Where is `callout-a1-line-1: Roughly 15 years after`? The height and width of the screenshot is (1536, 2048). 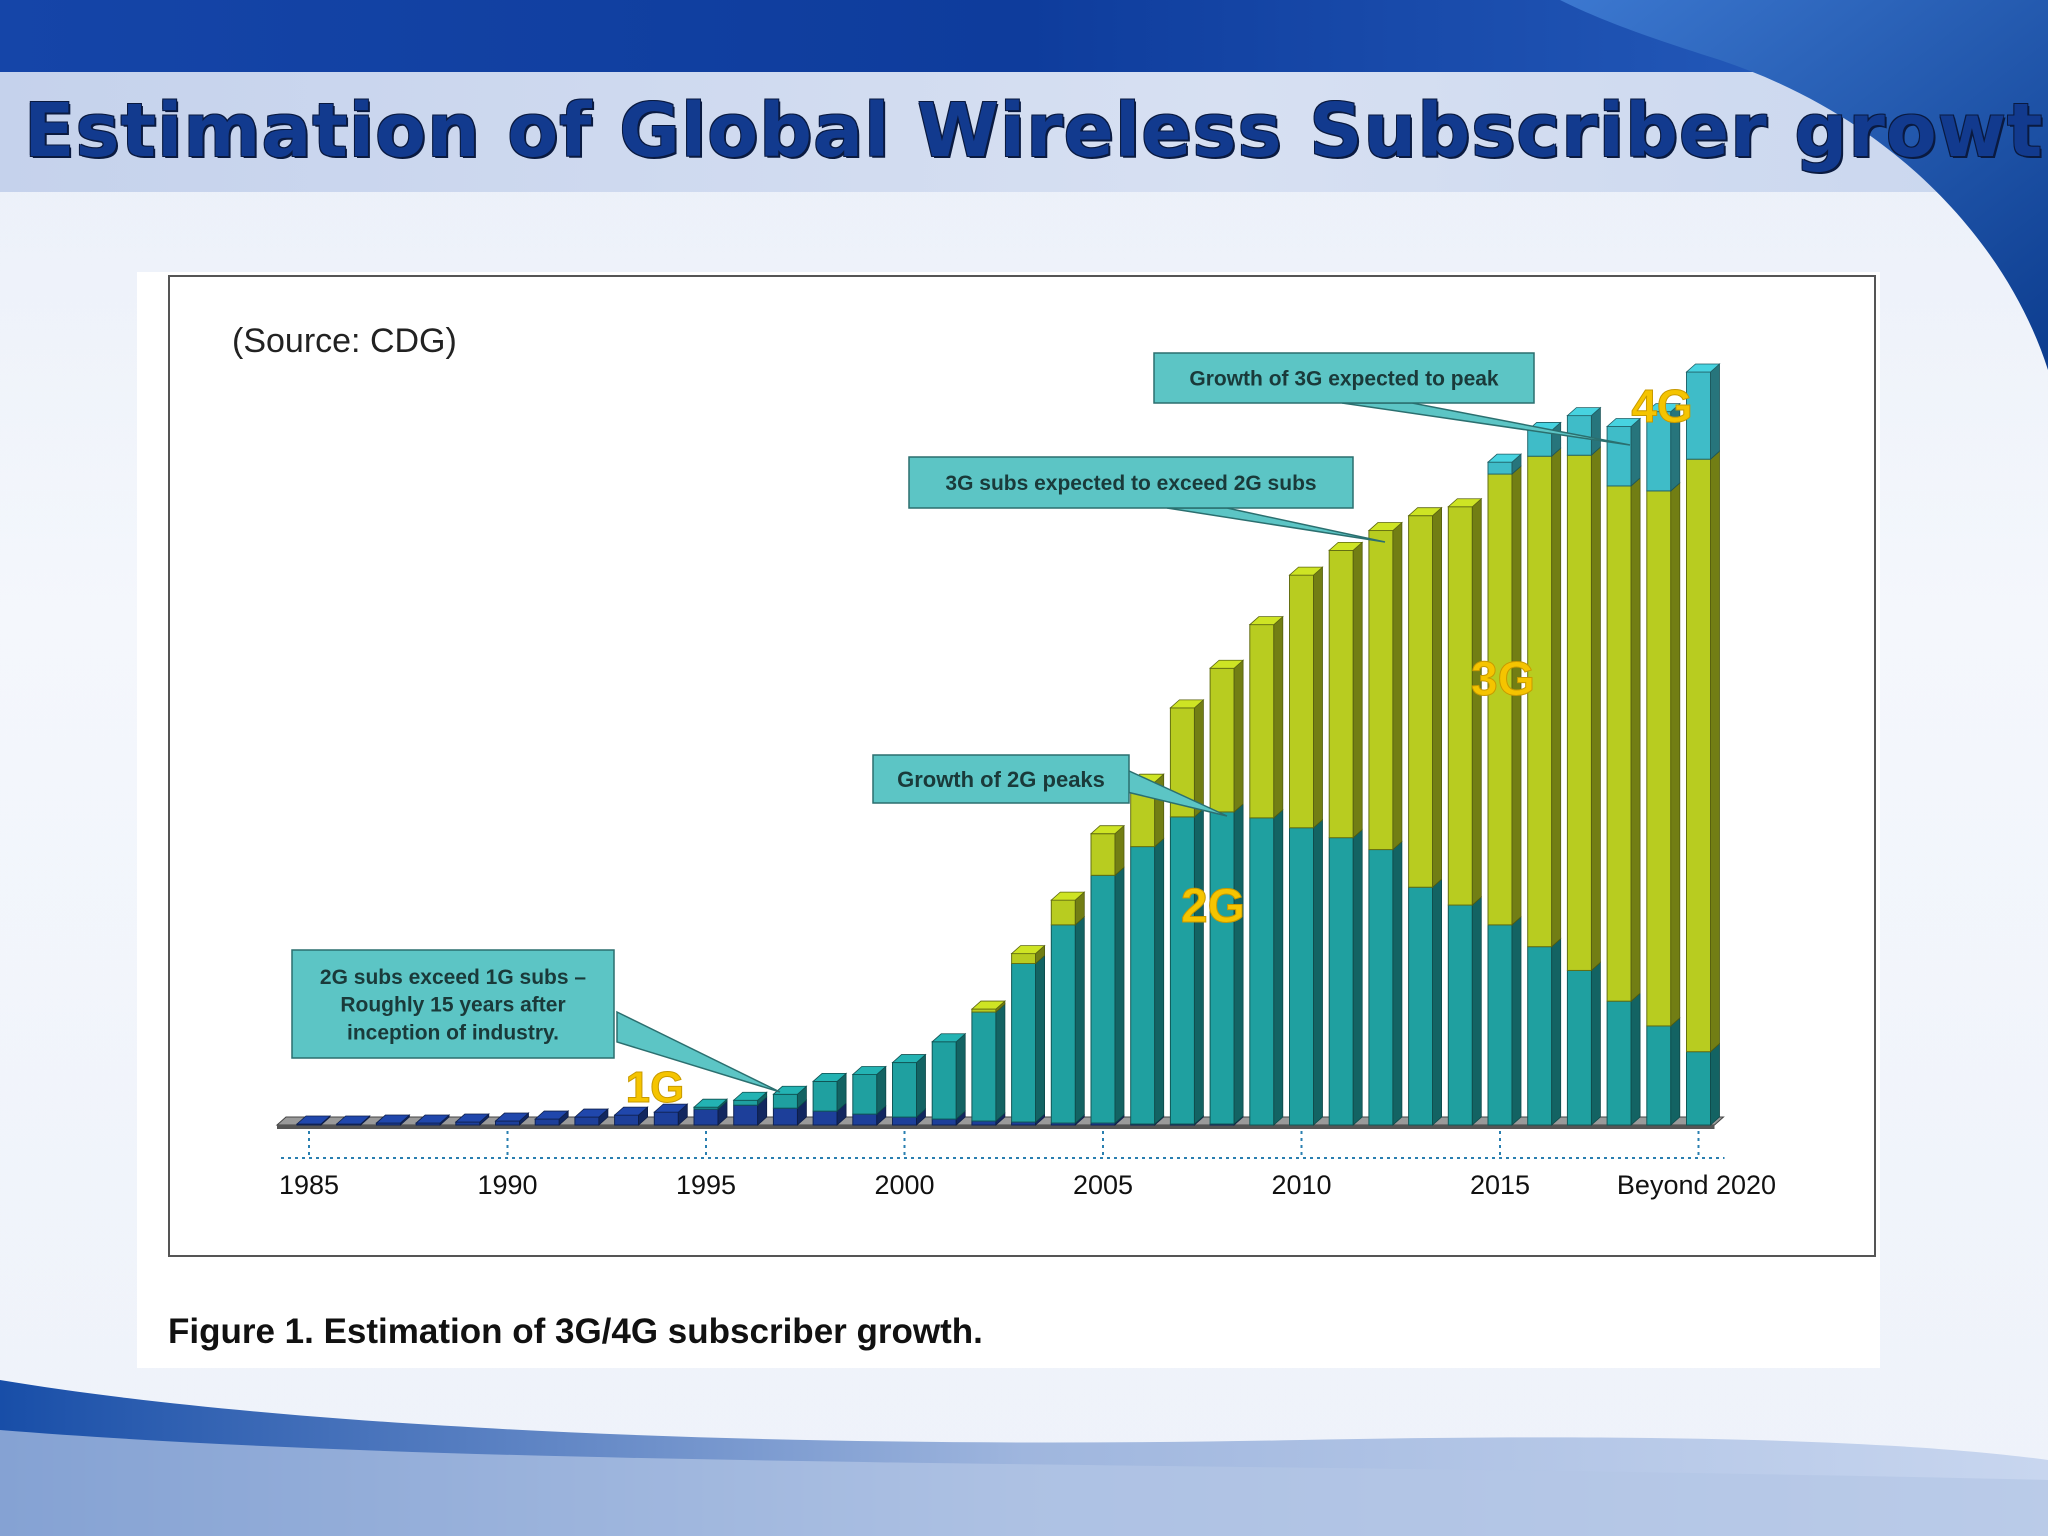 callout-a1-line-1: Roughly 15 years after is located at coordinates (452, 1005).